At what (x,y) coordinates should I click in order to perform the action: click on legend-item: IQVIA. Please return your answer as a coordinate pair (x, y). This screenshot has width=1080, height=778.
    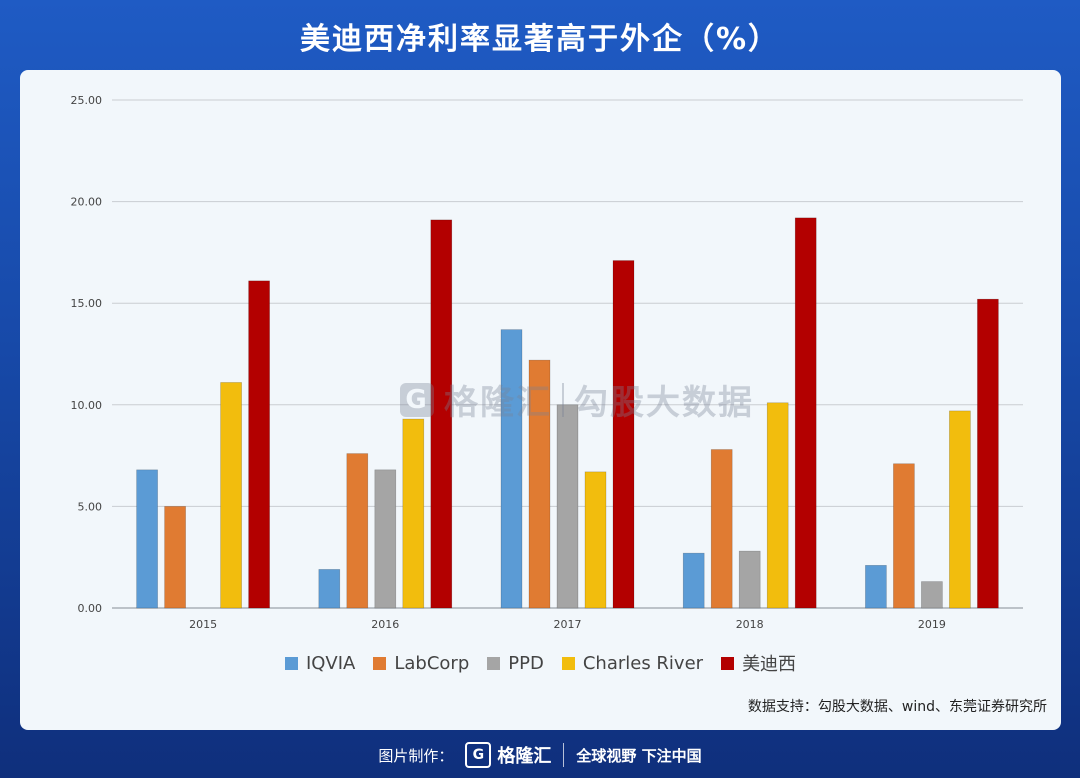
    Looking at the image, I should click on (320, 663).